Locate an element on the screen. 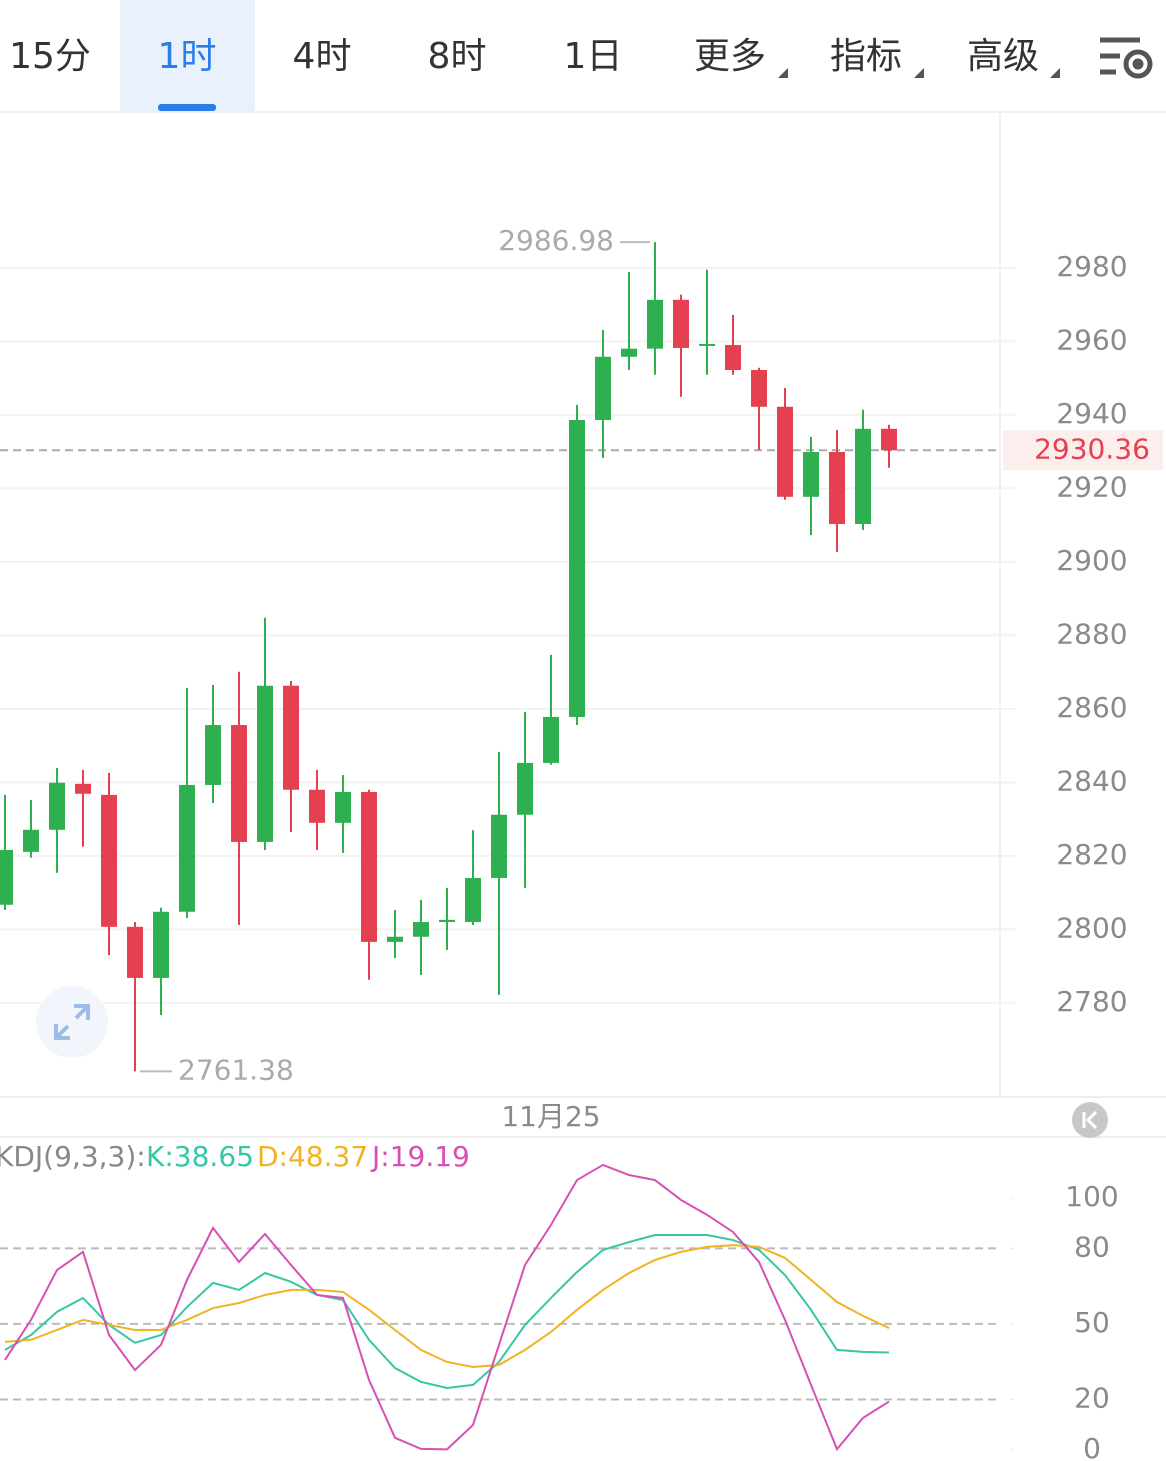 The height and width of the screenshot is (1461, 1166). y-tick-label: 2840 is located at coordinates (1091, 780).